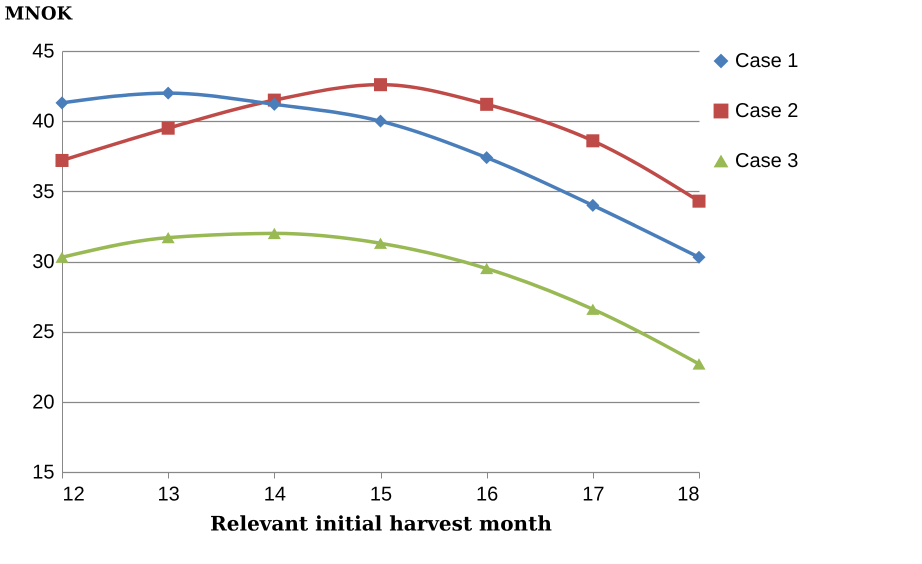 Image resolution: width=922 pixels, height=564 pixels. What do you see at coordinates (381, 495) in the screenshot?
I see `x-tick-label: 15` at bounding box center [381, 495].